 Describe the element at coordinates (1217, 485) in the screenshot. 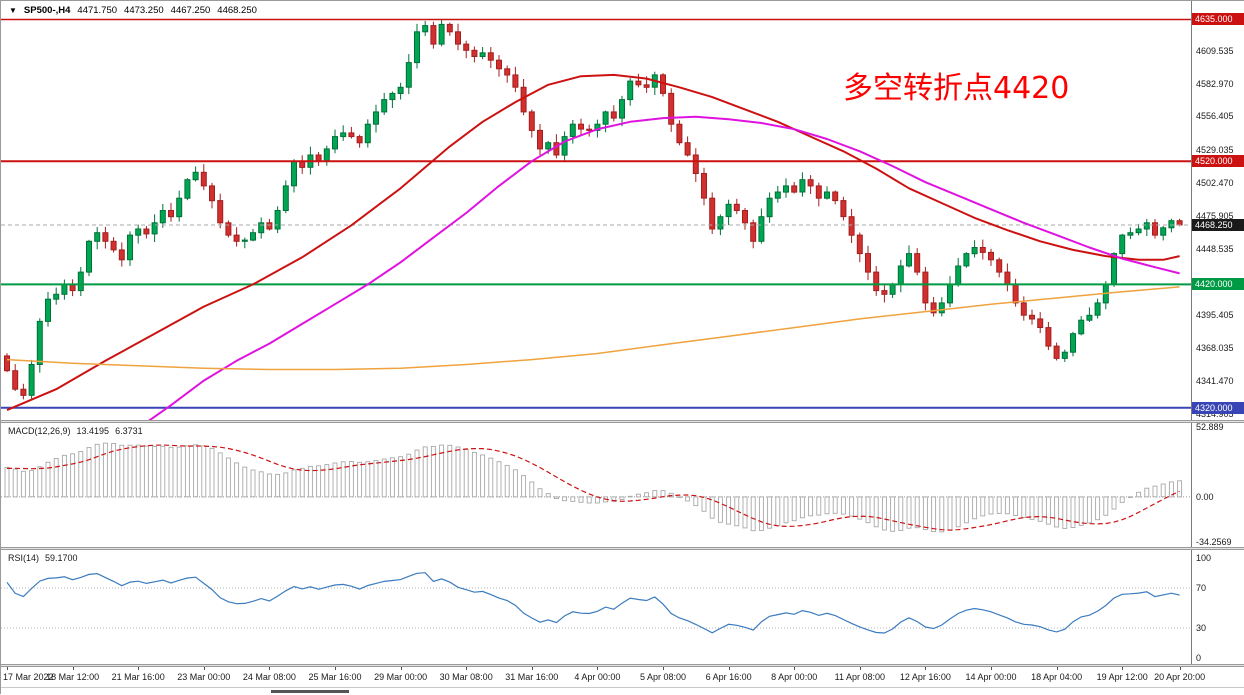

I see `macd-axis: 52.889 0.00 -34.2569` at that location.